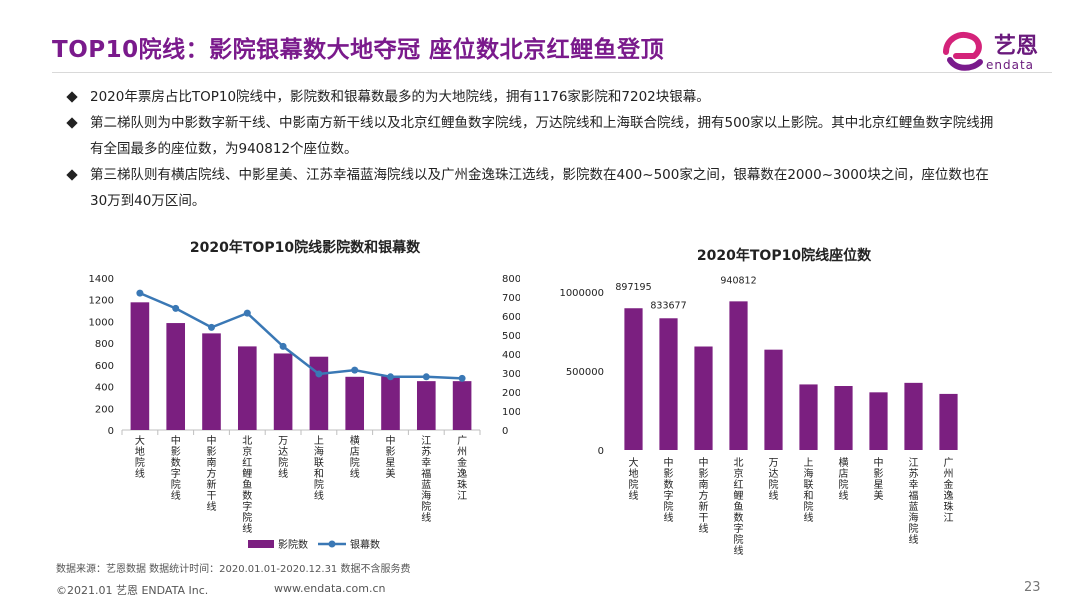  I want to click on y-tick-label: 0, so click(601, 451).